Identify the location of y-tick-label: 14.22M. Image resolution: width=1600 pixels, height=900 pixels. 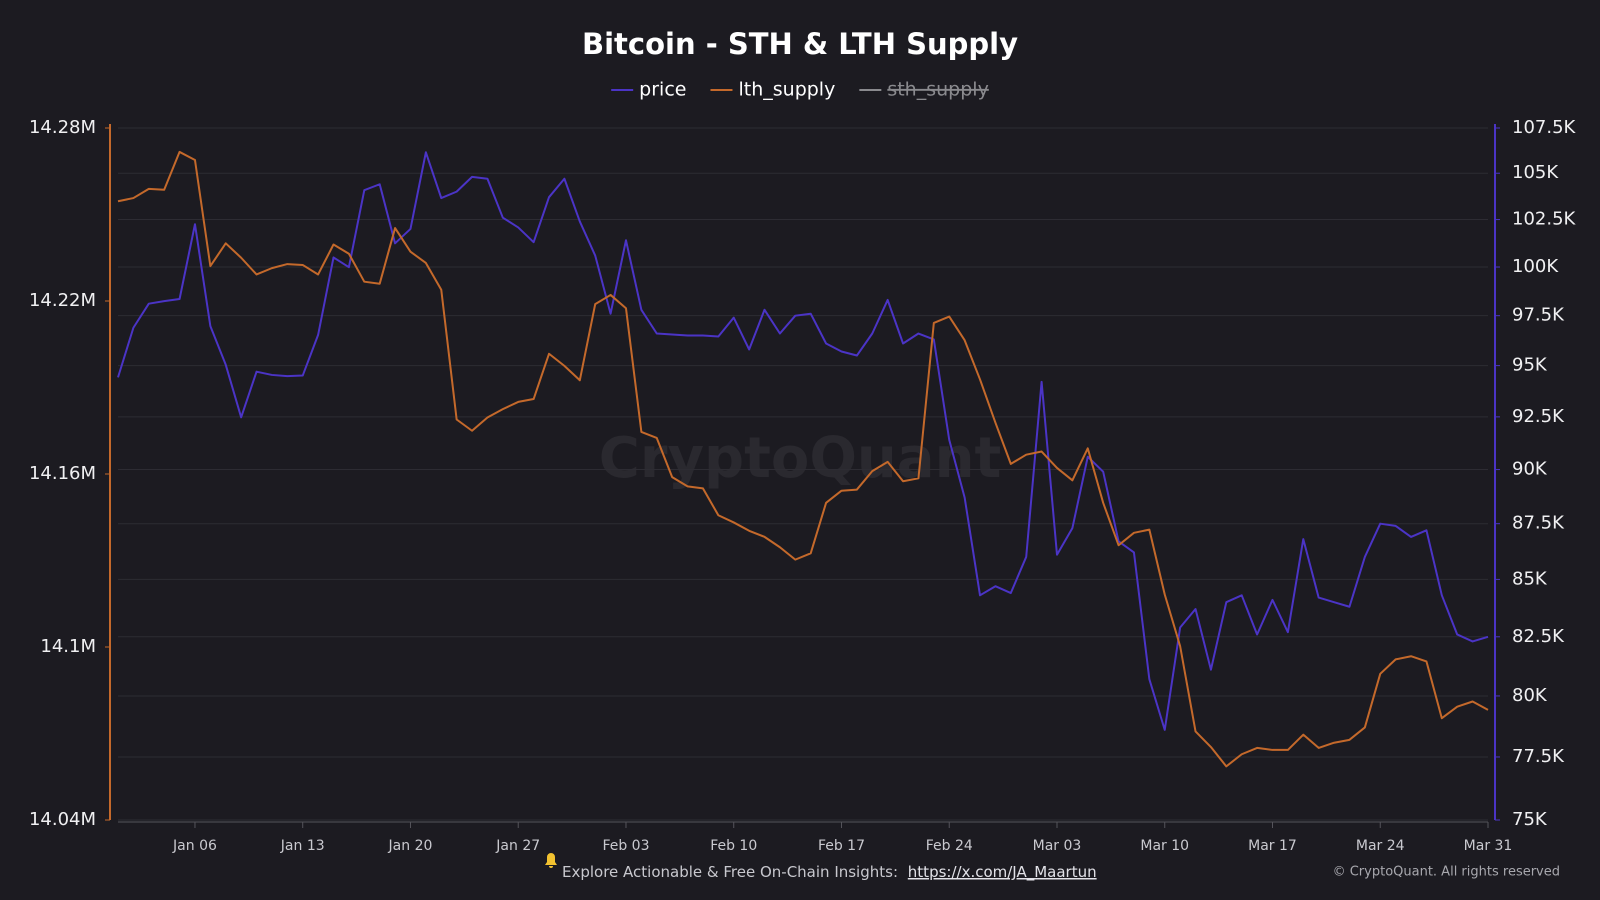
(62, 300).